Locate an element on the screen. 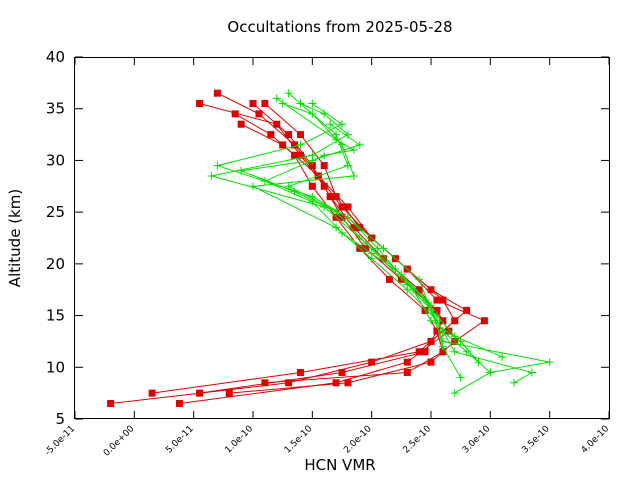 The height and width of the screenshot is (480, 640). x-tick-label: 4.0e-10 is located at coordinates (596, 440).